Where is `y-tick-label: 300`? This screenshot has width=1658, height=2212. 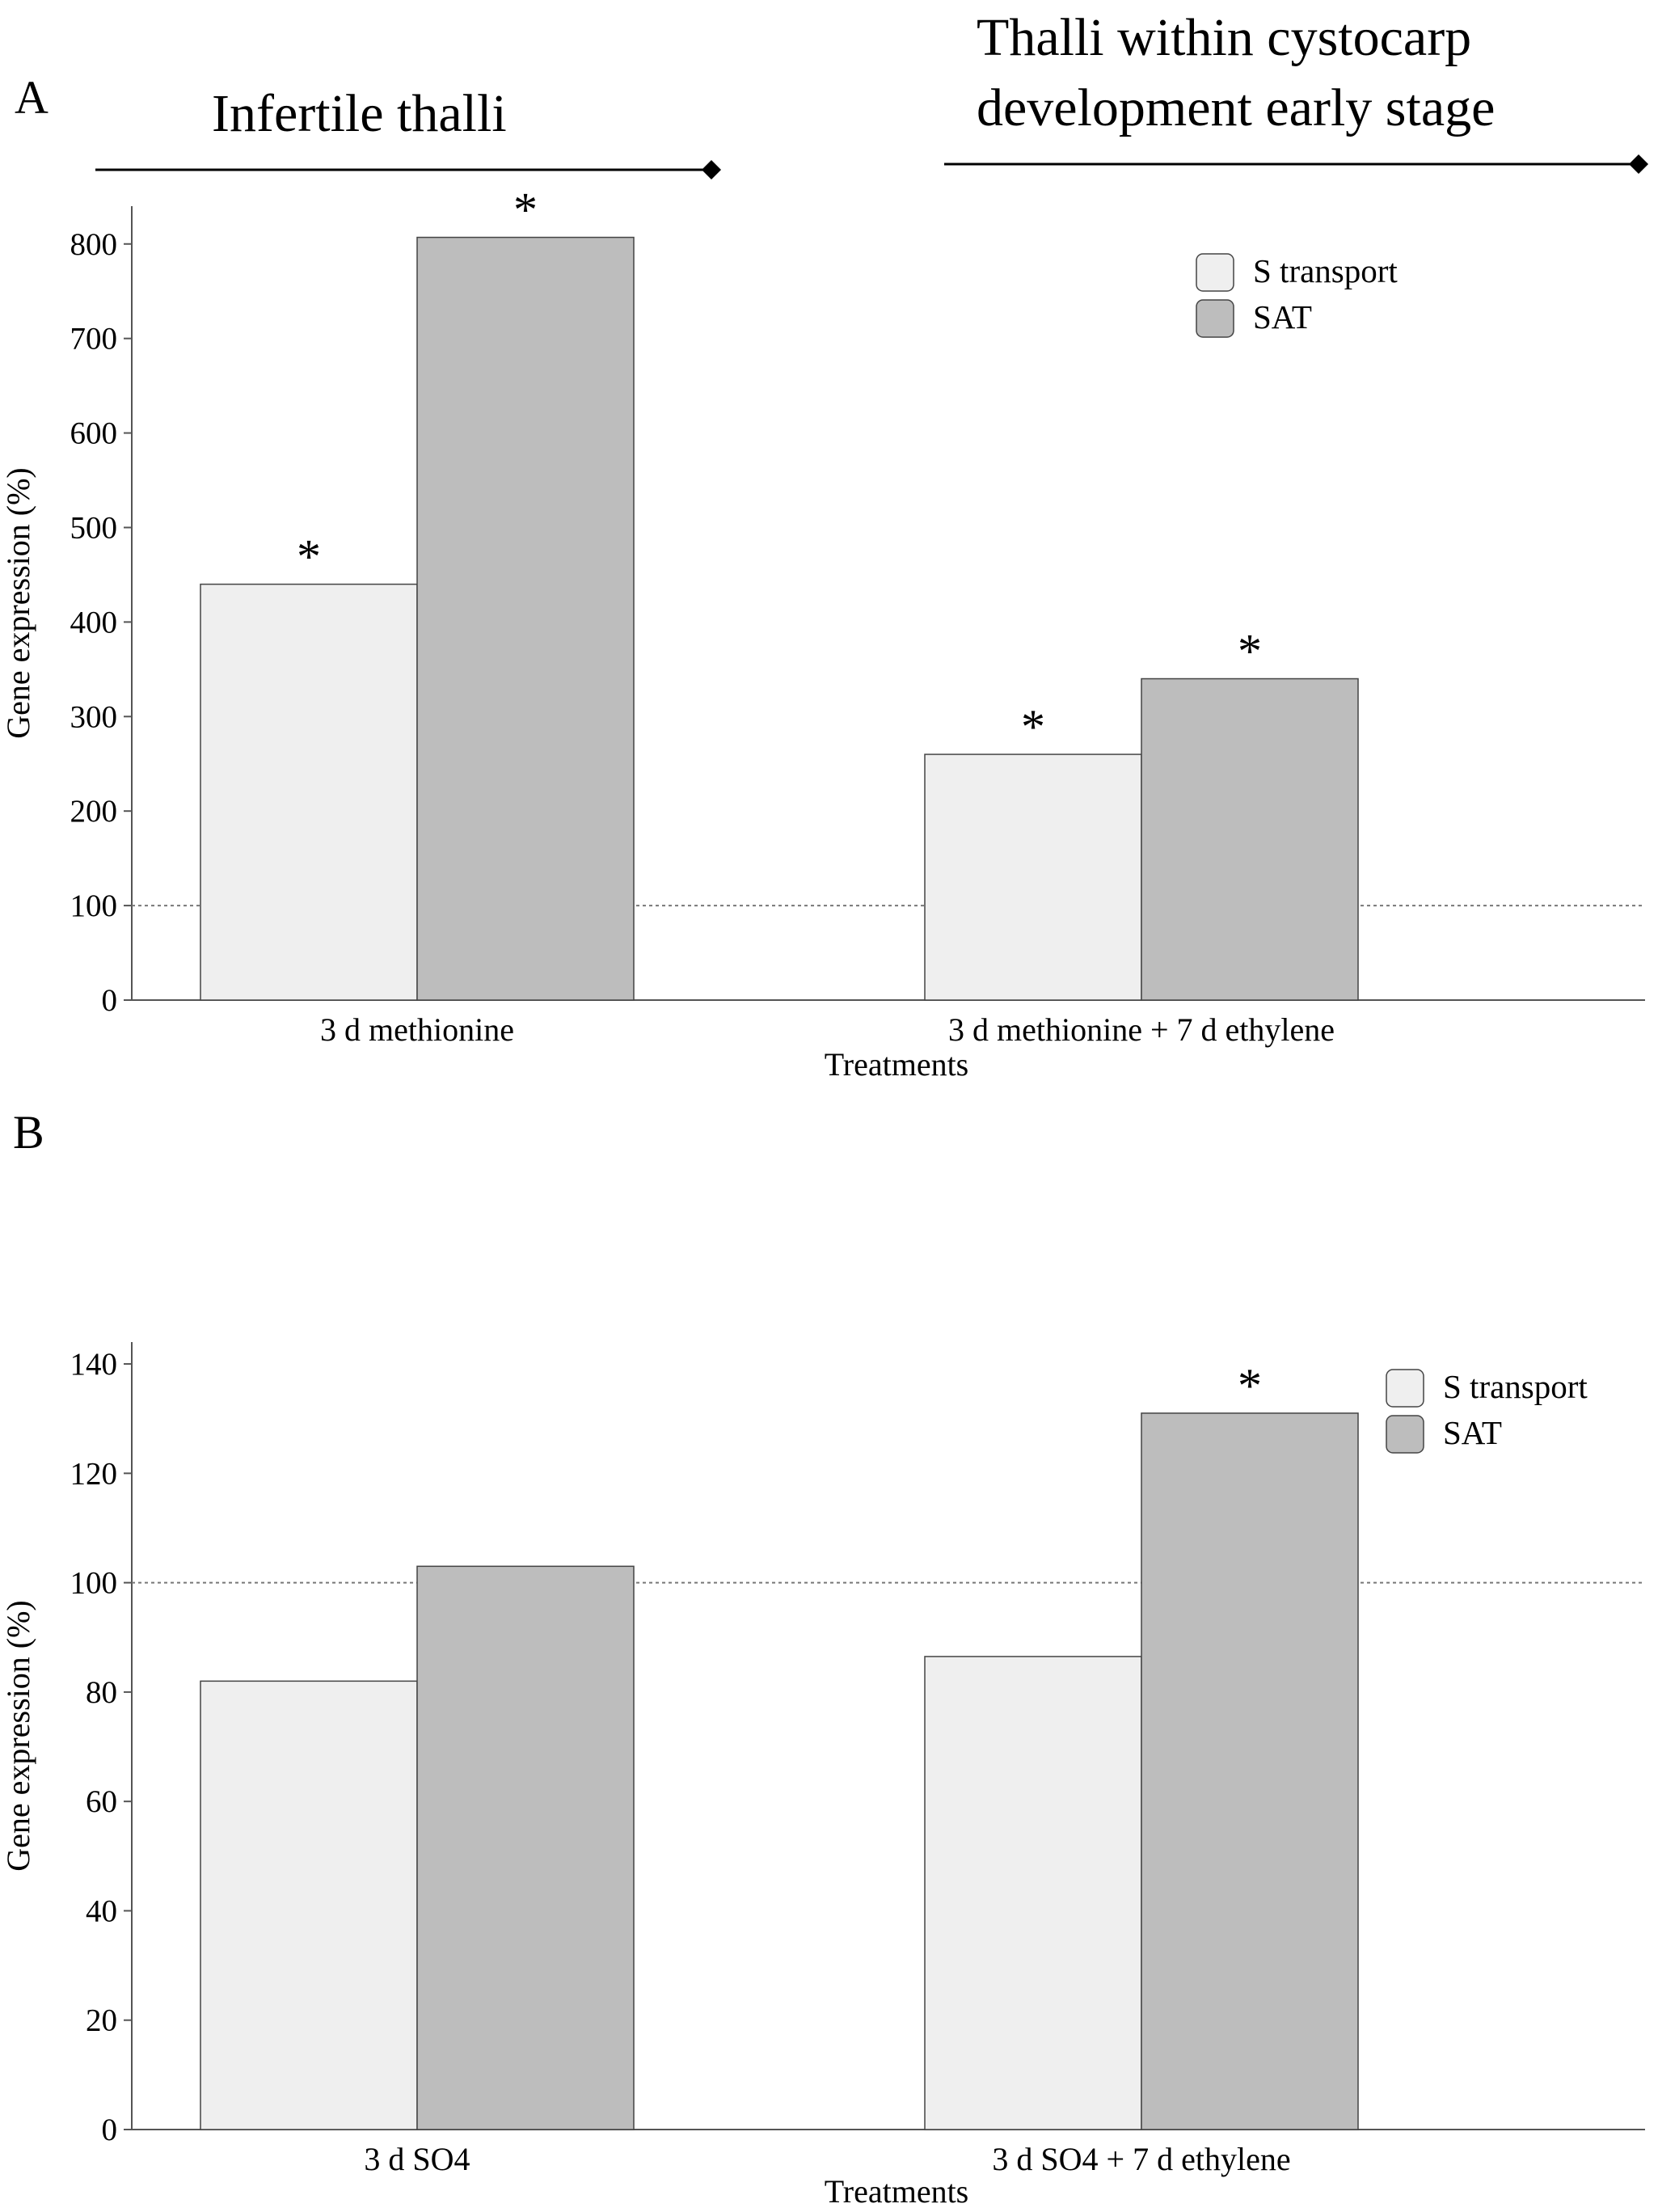 y-tick-label: 300 is located at coordinates (94, 716).